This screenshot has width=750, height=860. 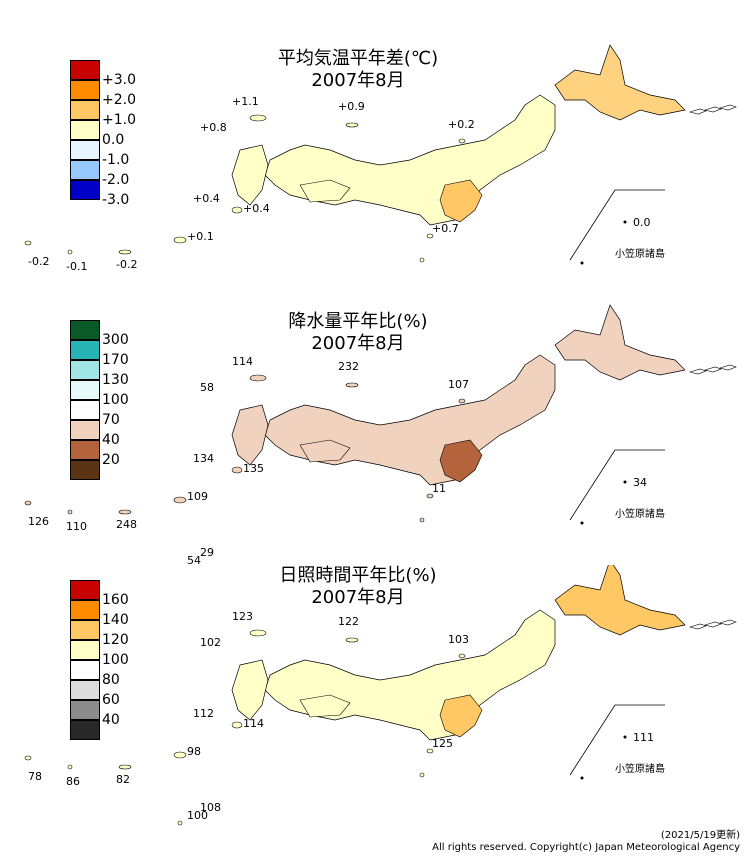 What do you see at coordinates (203, 458) in the screenshot?
I see `station-value: 134` at bounding box center [203, 458].